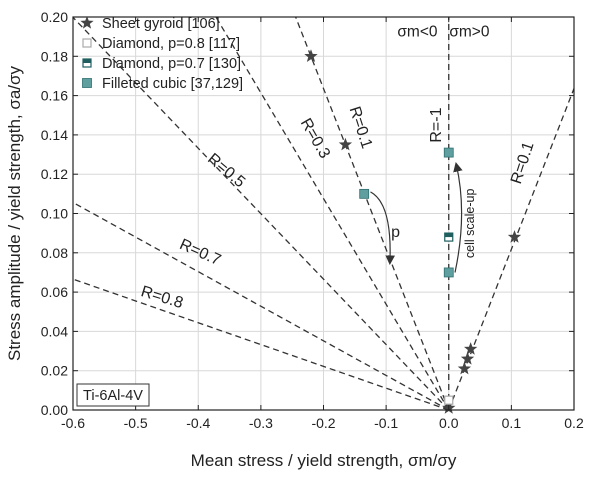  What do you see at coordinates (458, 217) in the screenshot?
I see `cell-scale-up-arrow` at bounding box center [458, 217].